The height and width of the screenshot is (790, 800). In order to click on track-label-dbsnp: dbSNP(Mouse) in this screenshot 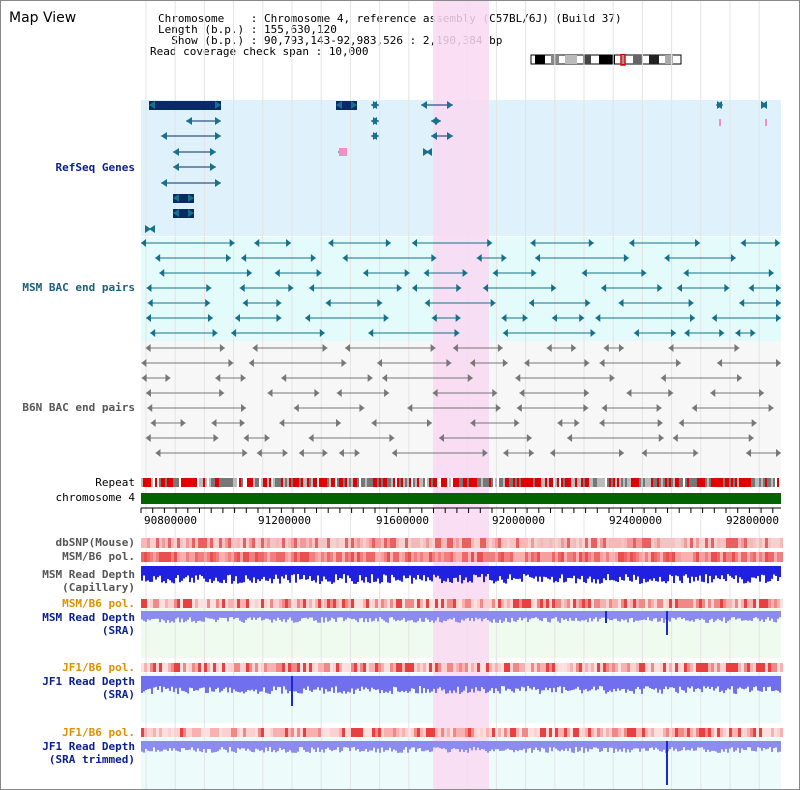, I will do `click(95, 542)`.